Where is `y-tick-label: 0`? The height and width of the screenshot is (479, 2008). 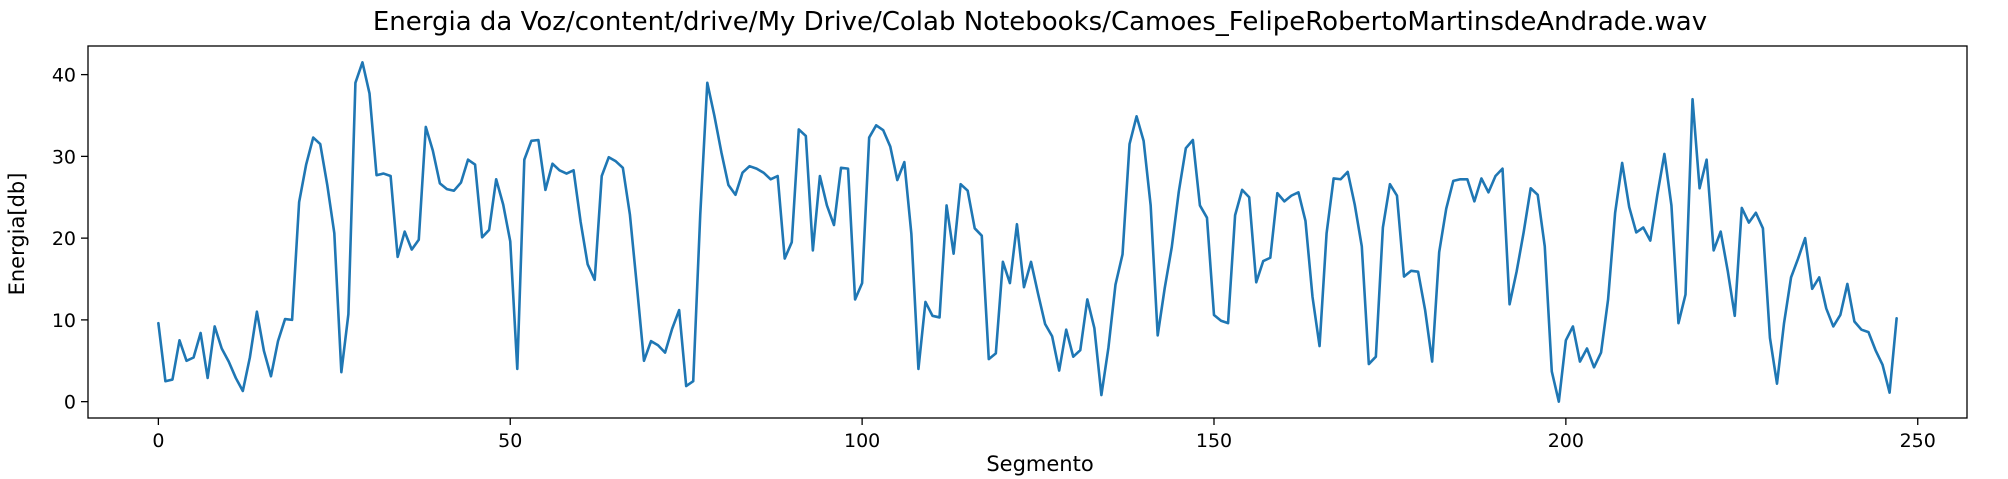 y-tick-label: 0 is located at coordinates (70, 403).